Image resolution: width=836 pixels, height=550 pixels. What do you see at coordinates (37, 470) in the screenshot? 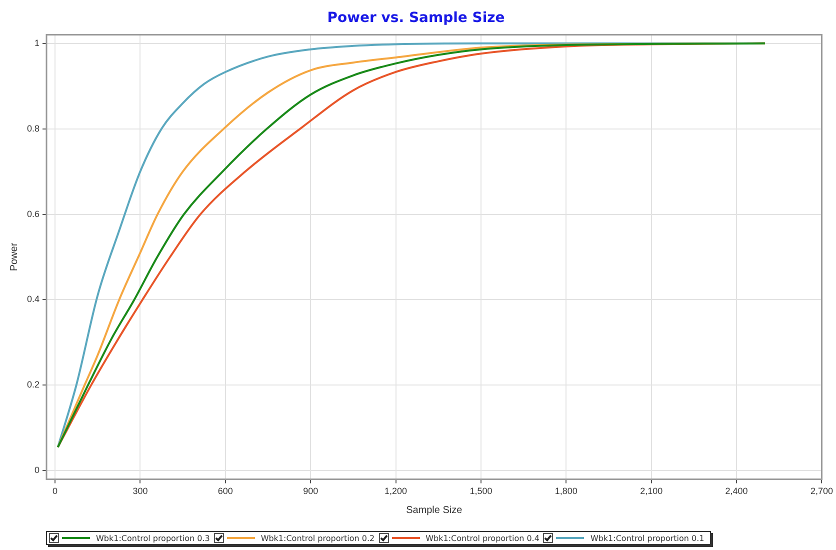
I see `y-tick-label: 0` at bounding box center [37, 470].